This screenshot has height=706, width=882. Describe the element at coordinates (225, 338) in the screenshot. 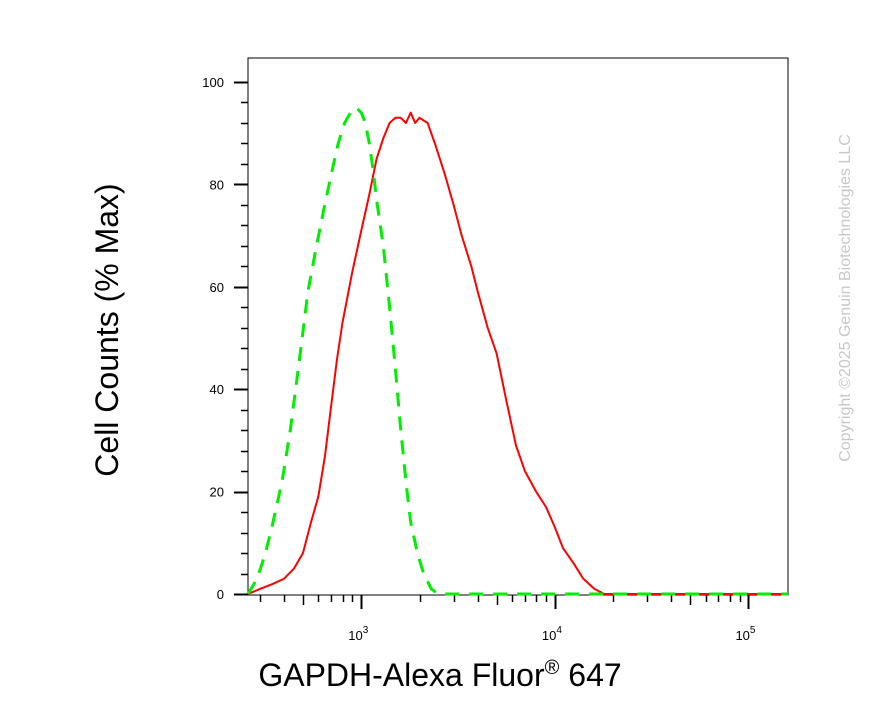

I see `y-axis: 0 20 40 60 80 100` at that location.